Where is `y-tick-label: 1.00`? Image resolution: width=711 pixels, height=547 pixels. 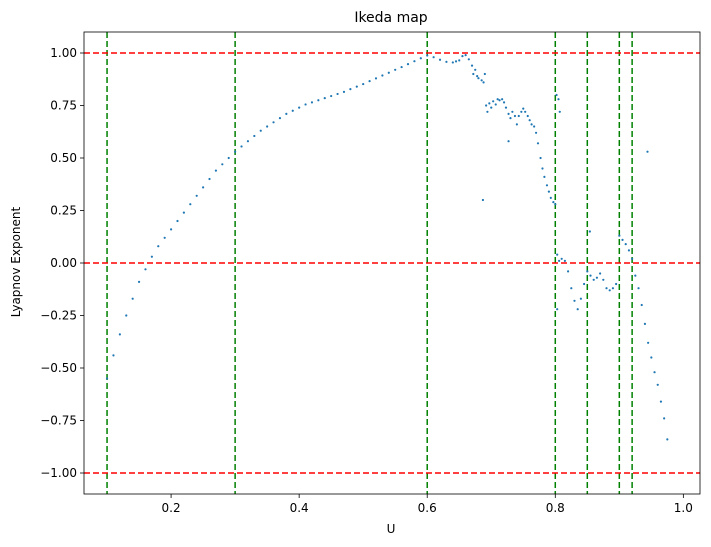 y-tick-label: 1.00 is located at coordinates (63, 53).